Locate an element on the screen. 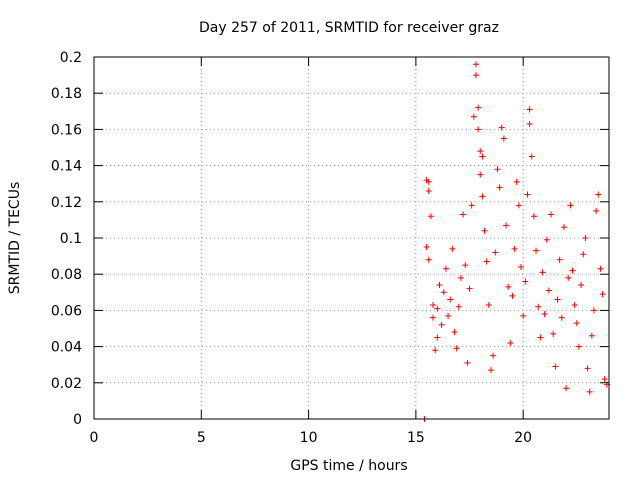 The image size is (640, 480). y-tick-label: 0.04 is located at coordinates (66, 348).